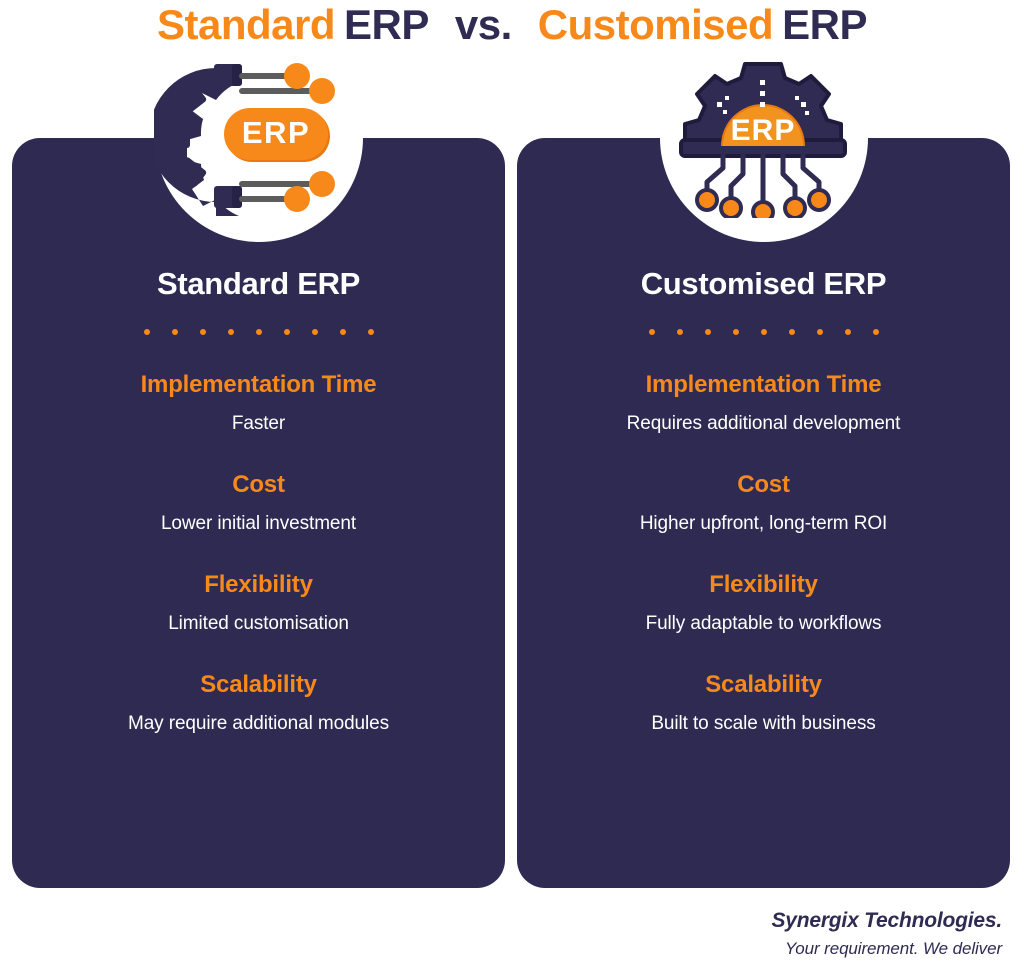 This screenshot has height=967, width=1024. I want to click on card-title-standard: Standard ERP, so click(258, 283).